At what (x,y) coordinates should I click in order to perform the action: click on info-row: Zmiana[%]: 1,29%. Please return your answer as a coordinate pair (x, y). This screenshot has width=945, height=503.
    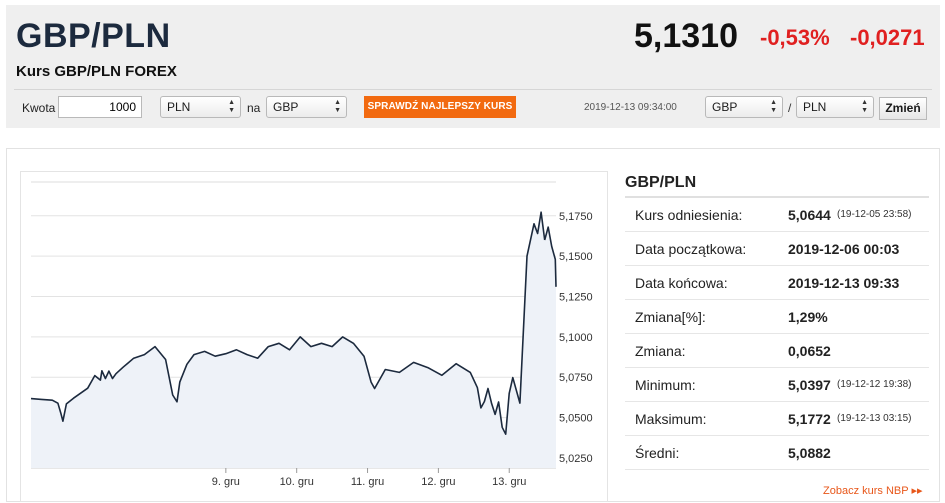
    Looking at the image, I should click on (777, 317).